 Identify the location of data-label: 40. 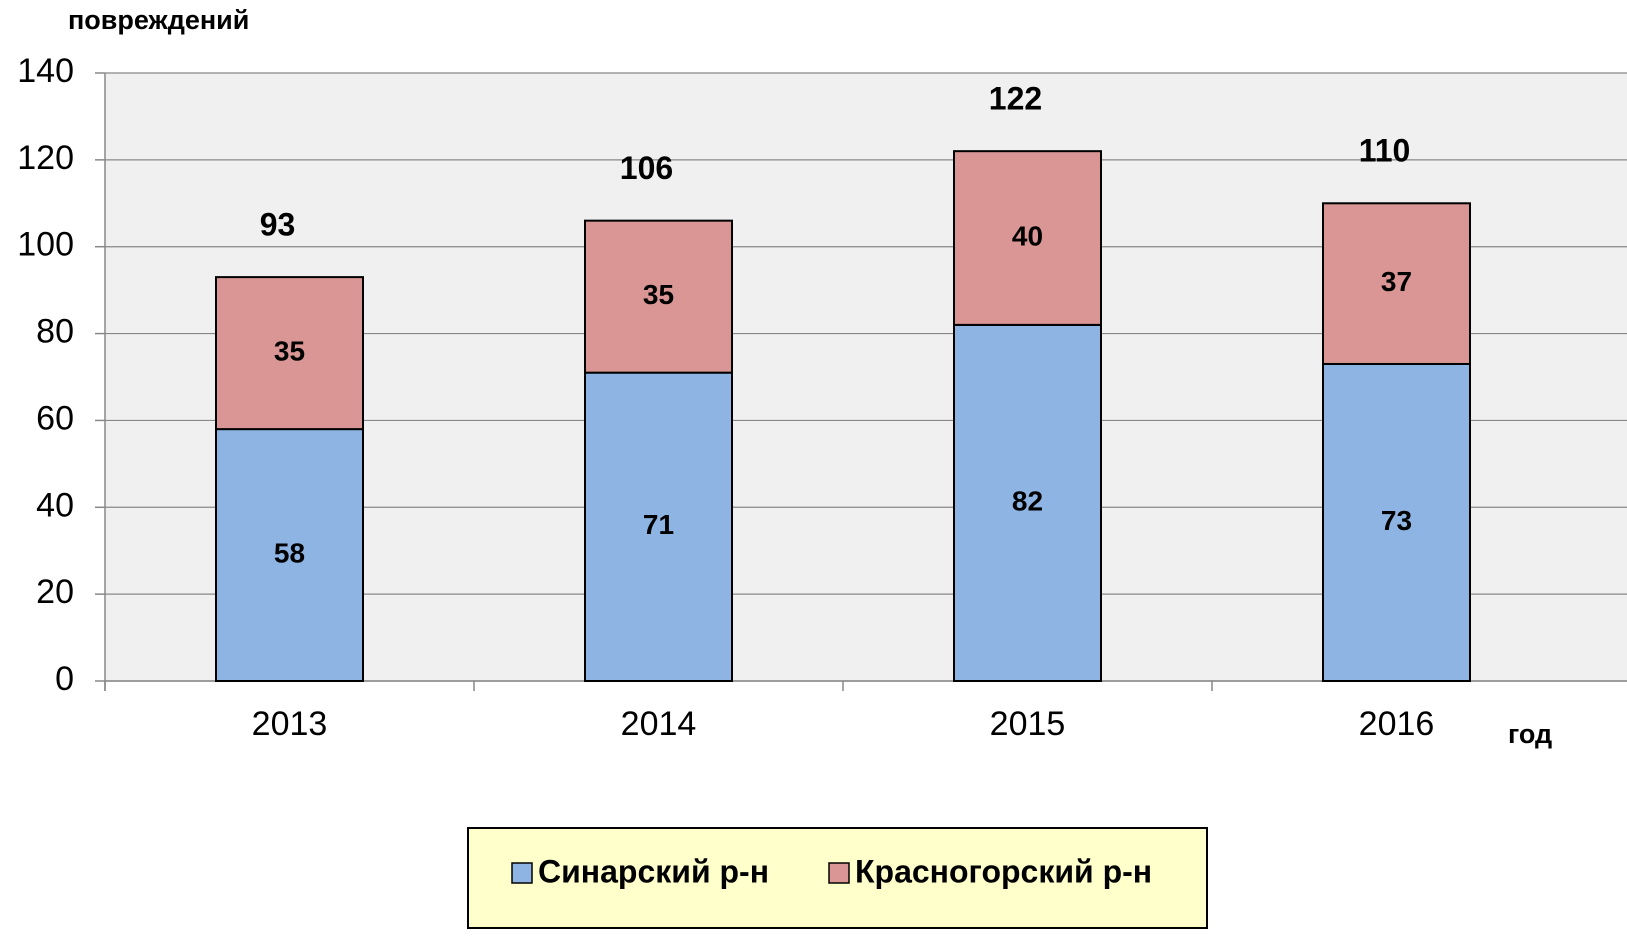
(1027, 235).